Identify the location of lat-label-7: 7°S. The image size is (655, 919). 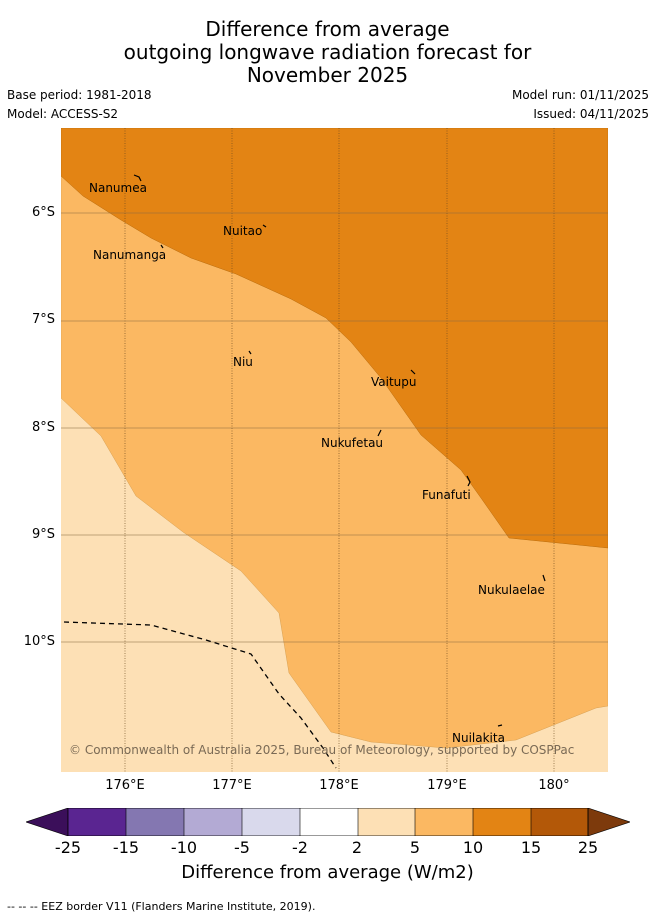
(43, 319).